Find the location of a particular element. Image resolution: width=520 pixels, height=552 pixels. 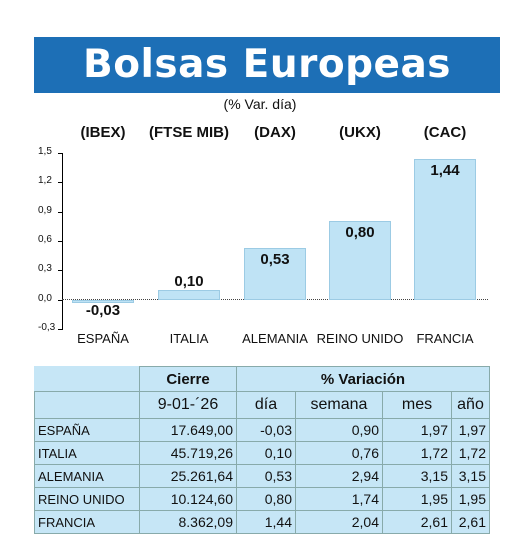

cell-ano: 1,95 is located at coordinates (470, 499).